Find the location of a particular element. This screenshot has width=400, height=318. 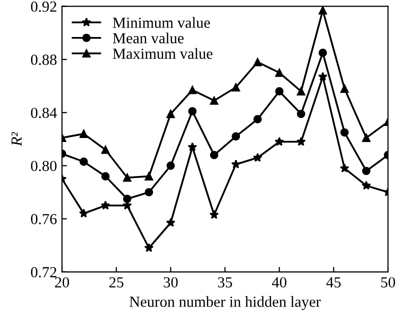

x-tick-label: 35 is located at coordinates (225, 282).